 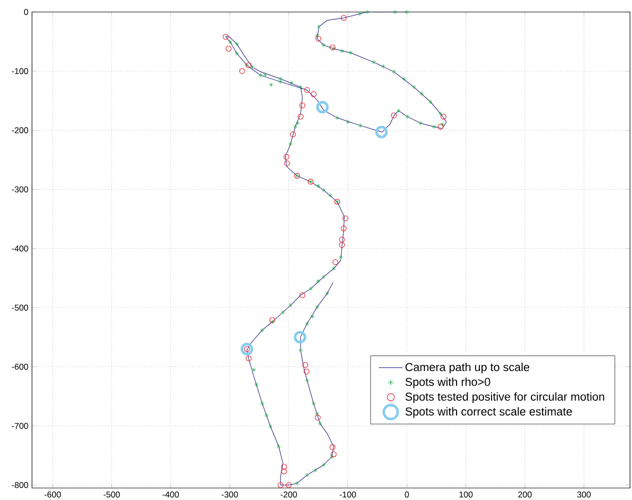 What do you see at coordinates (447, 383) in the screenshot?
I see `legend-label: Spots with rho>0` at bounding box center [447, 383].